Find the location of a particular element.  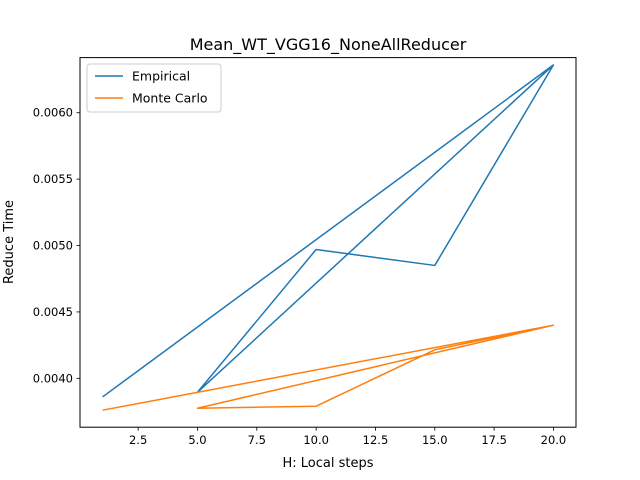

y-tick-label: 0.0060 is located at coordinates (53, 113).